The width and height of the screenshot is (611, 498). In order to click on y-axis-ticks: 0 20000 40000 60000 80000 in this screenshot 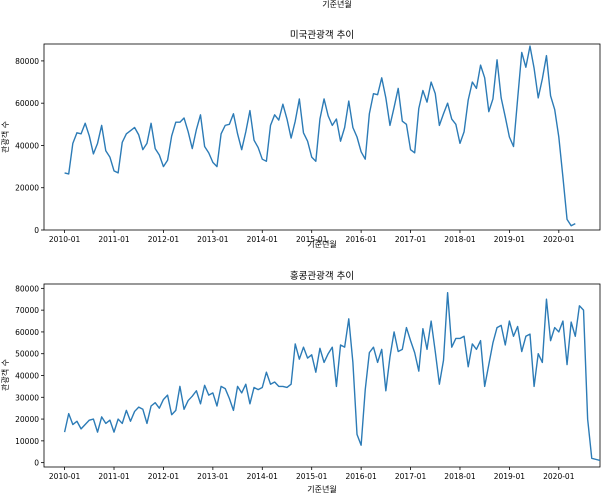, I will do `click(29, 146)`.